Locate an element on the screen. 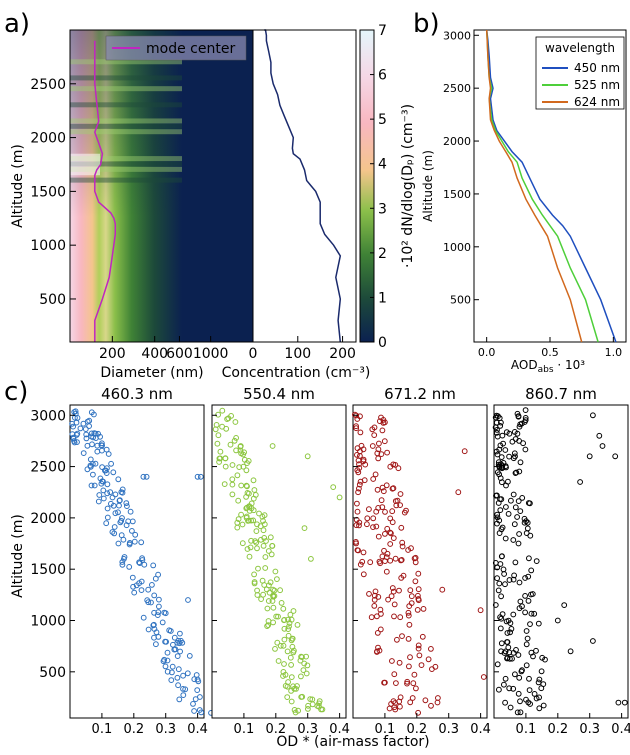 The height and width of the screenshot is (755, 630). colorbar-tick-label: 2 is located at coordinates (382, 254).